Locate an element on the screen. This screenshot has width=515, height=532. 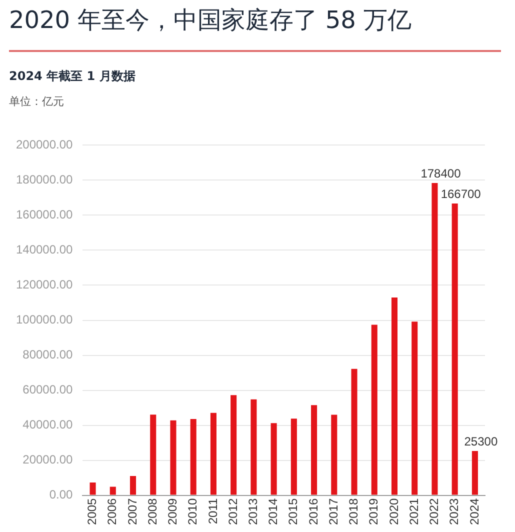
y-tick-label: 200000.00 is located at coordinates (45, 145).